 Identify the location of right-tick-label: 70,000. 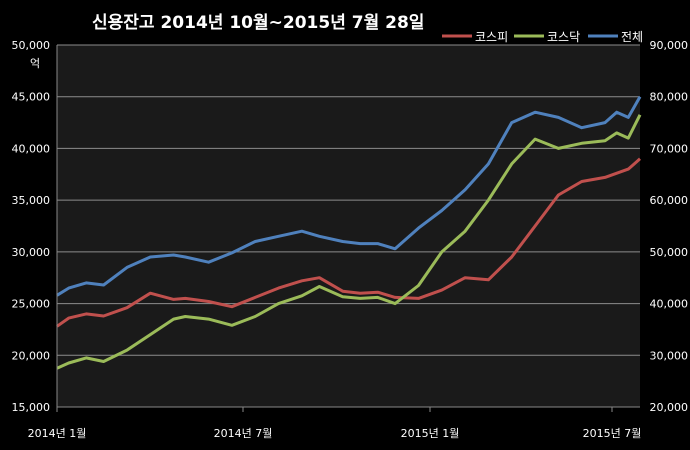
(669, 148).